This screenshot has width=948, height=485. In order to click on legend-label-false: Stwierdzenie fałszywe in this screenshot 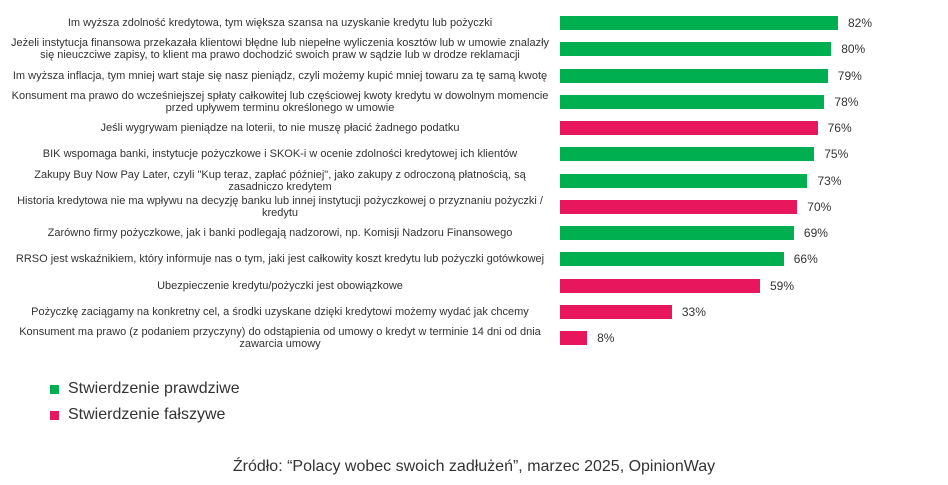, I will do `click(147, 414)`.